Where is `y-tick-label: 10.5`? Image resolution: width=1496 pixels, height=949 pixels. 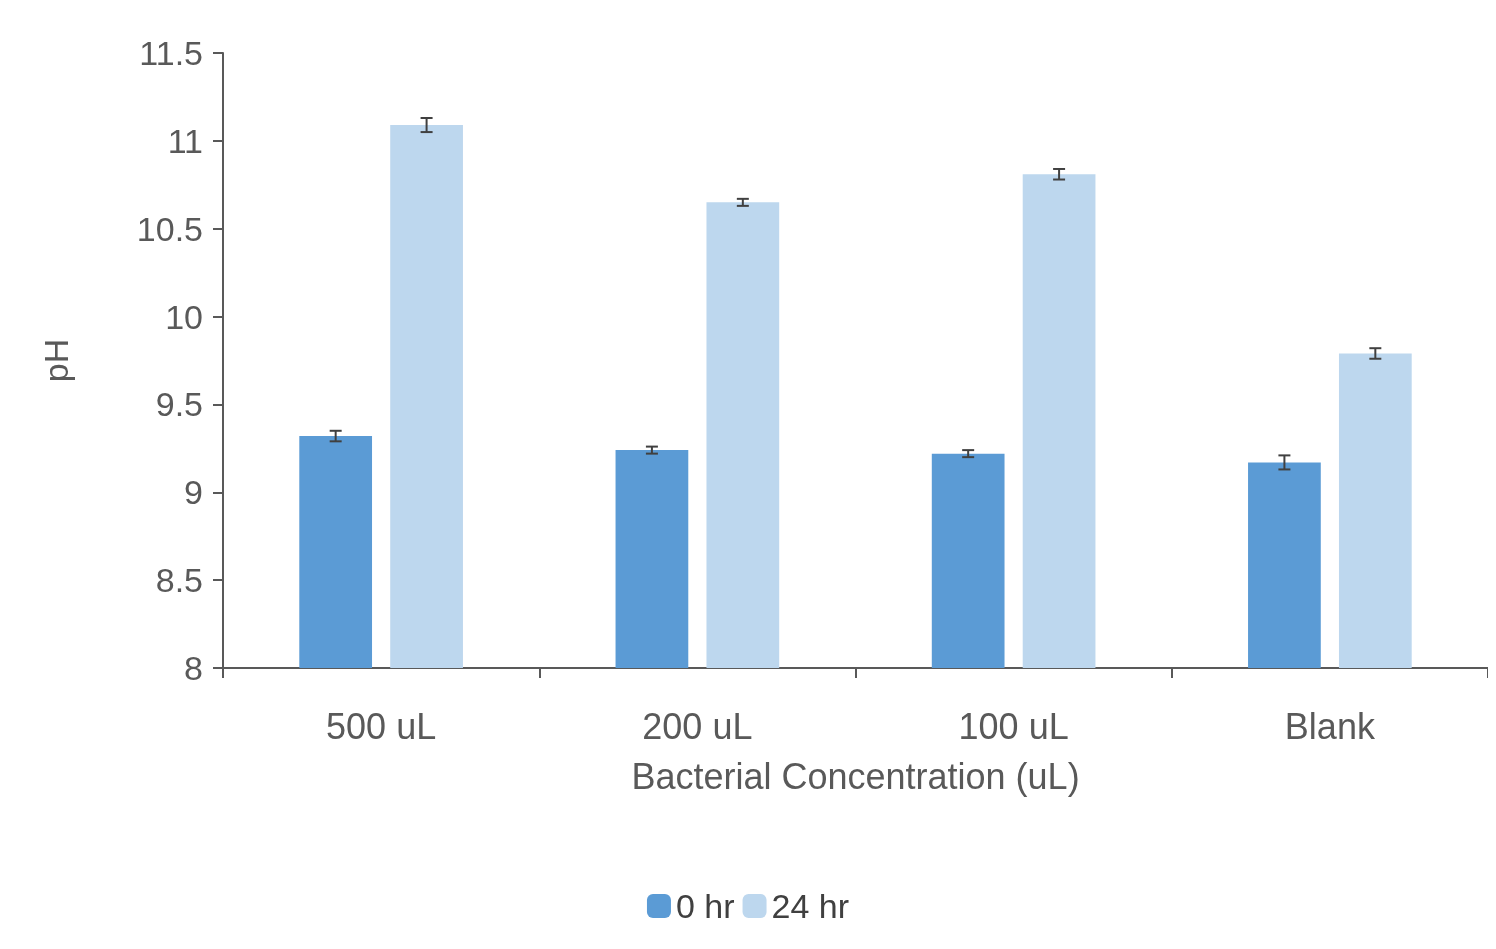
y-tick-label: 10.5 is located at coordinates (169, 228).